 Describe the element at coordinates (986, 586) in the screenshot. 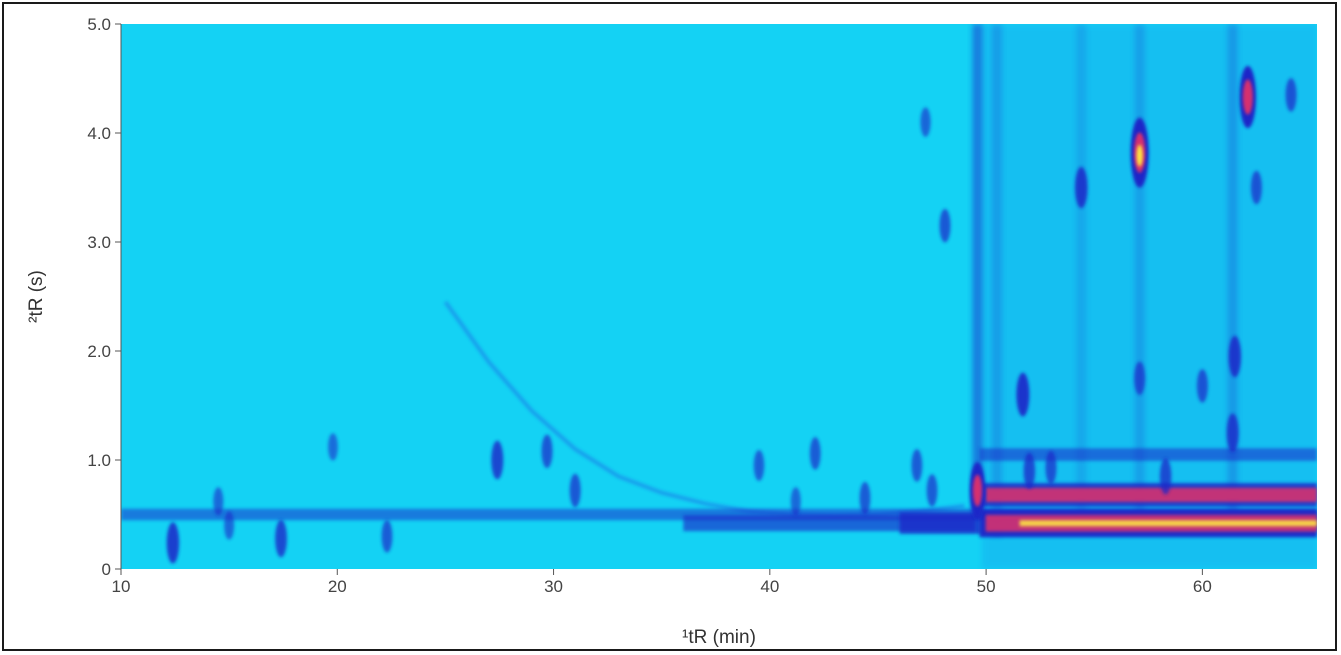

I see `x-tick-label: 50` at that location.